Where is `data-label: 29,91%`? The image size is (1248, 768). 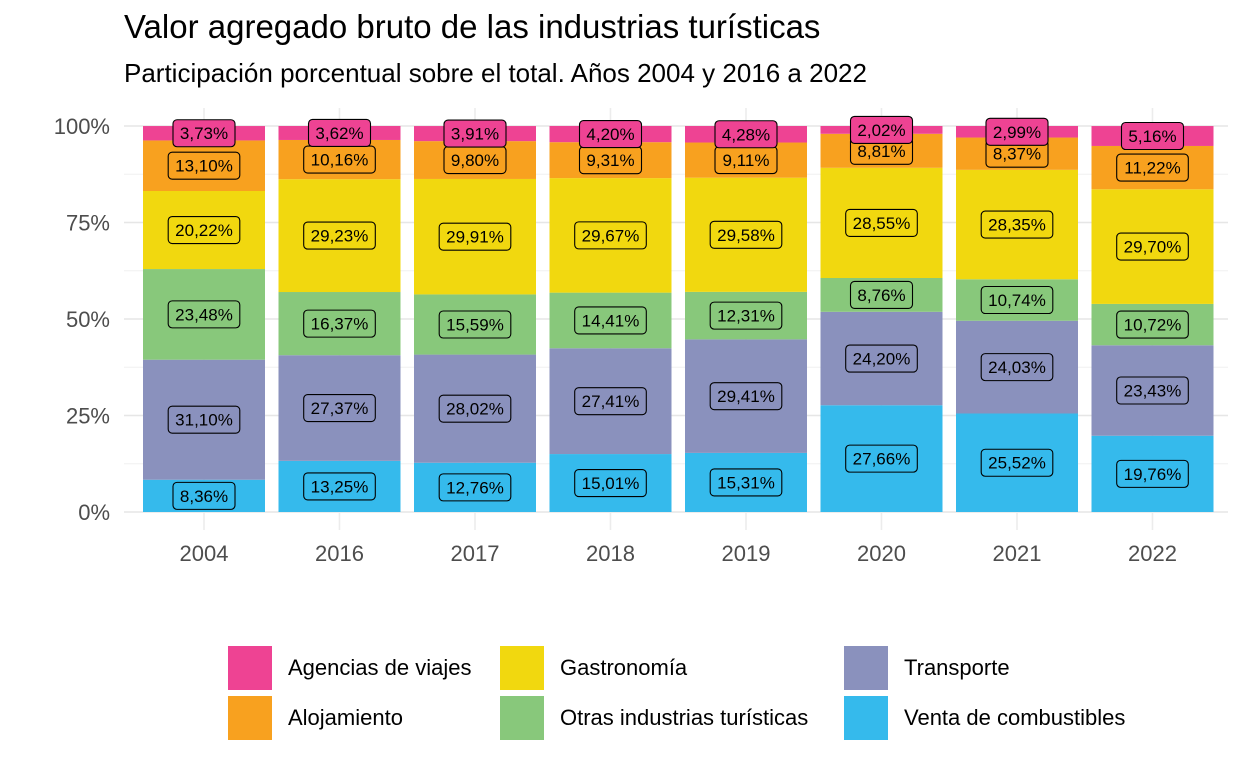 data-label: 29,91% is located at coordinates (475, 237).